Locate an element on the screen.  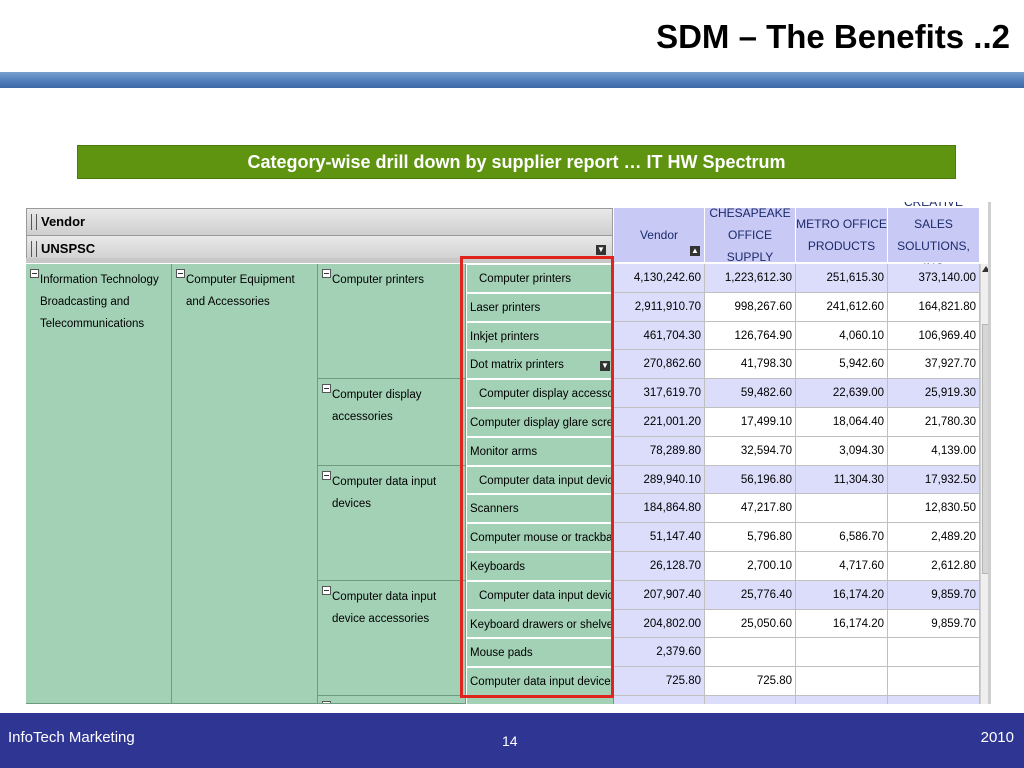
value-cell: 2,911,910.70 is located at coordinates (659, 307).